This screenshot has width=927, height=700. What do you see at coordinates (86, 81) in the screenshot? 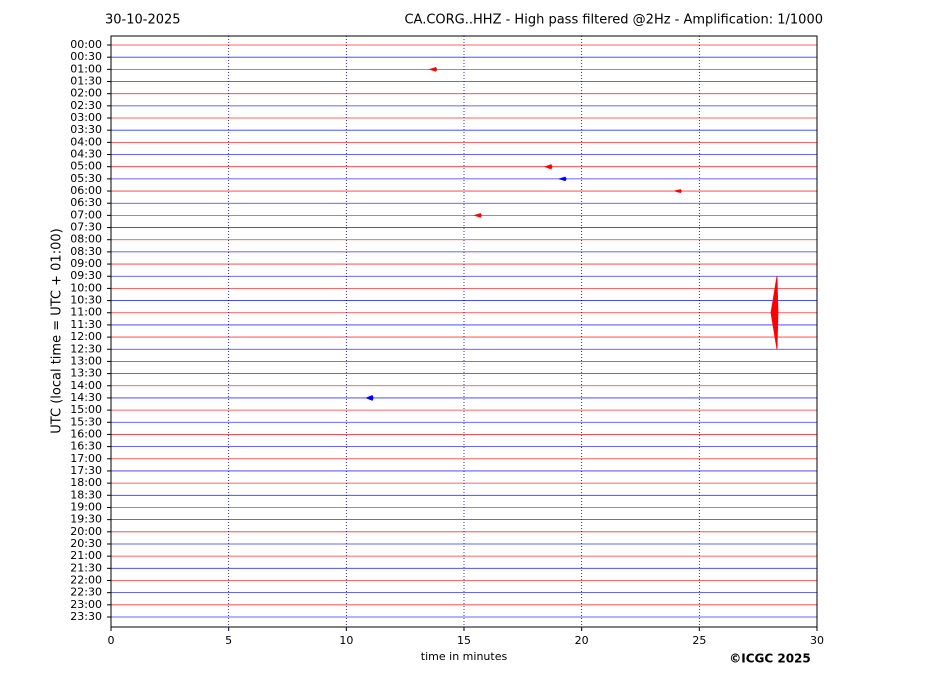
I see `y-tick-label: 01:30` at bounding box center [86, 81].